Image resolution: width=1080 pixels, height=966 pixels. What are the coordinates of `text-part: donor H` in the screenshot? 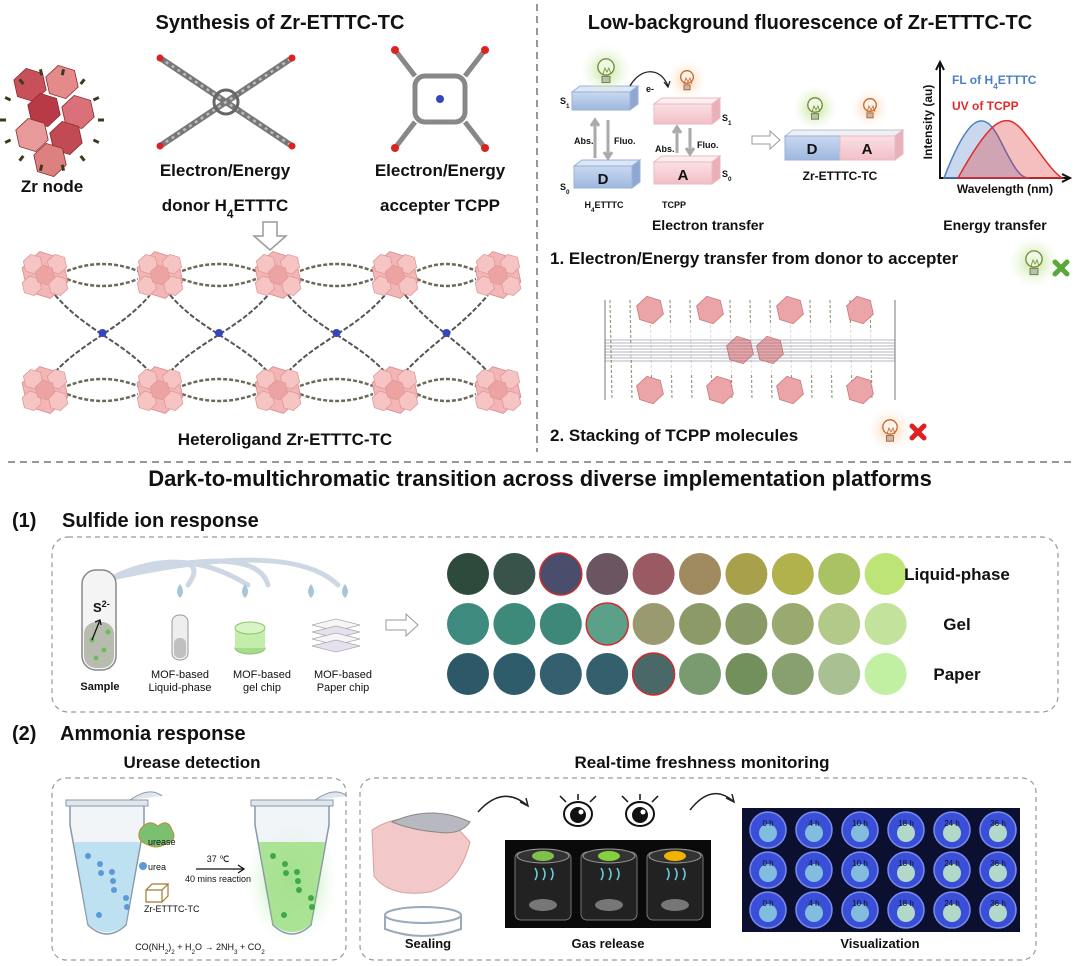 It's located at (194, 205).